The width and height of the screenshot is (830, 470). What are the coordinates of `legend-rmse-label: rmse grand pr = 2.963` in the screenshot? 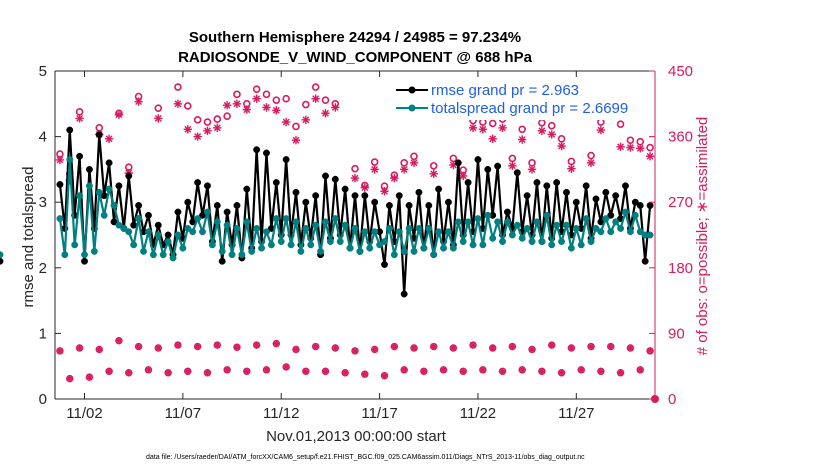 It's located at (505, 90).